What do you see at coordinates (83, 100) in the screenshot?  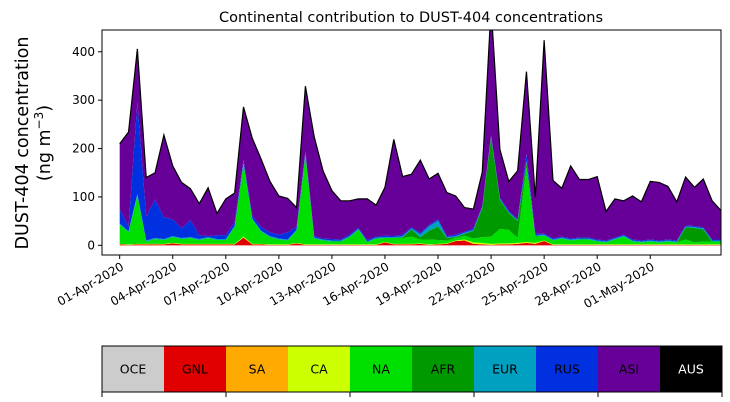 I see `y-tick-label: 300` at bounding box center [83, 100].